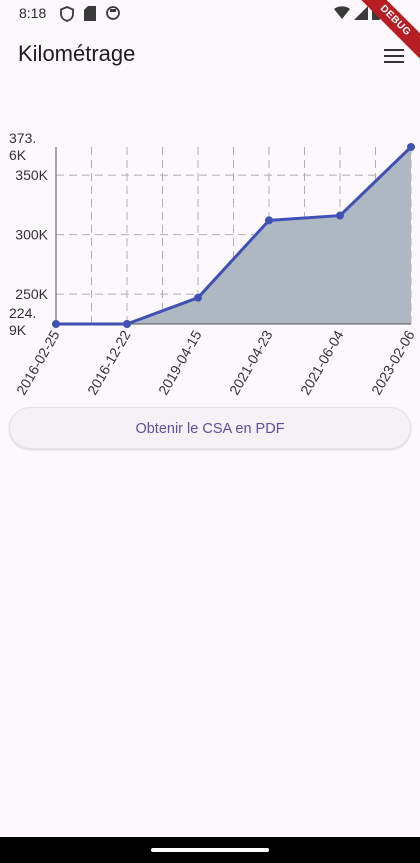 The height and width of the screenshot is (863, 420). Describe the element at coordinates (22, 146) in the screenshot. I see `y-tick-label: 373. 6K` at that location.